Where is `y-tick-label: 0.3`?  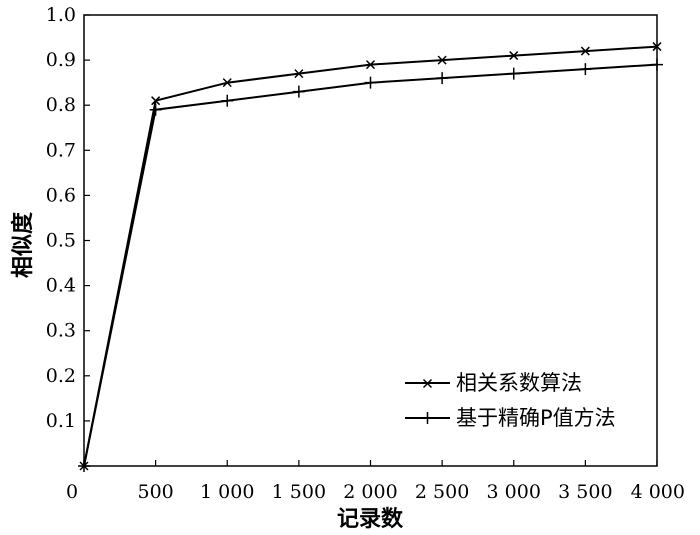
y-tick-label: 0.3 is located at coordinates (61, 331).